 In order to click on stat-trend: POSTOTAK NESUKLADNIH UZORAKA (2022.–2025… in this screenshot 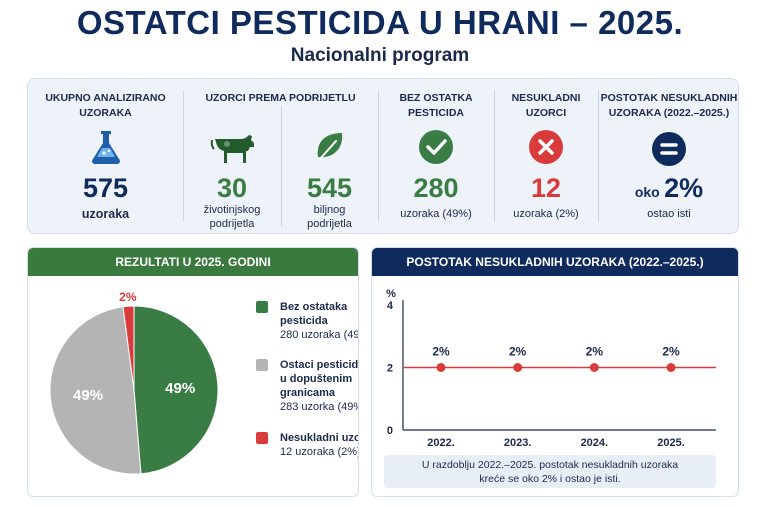, I will do `click(669, 157)`.